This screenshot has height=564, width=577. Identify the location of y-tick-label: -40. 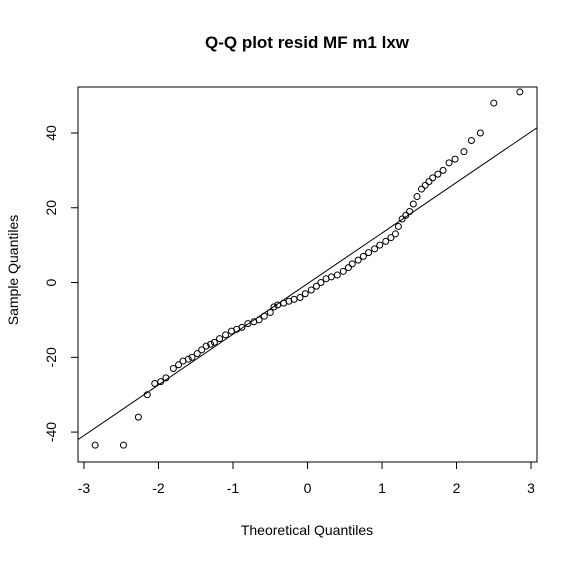
(51, 432).